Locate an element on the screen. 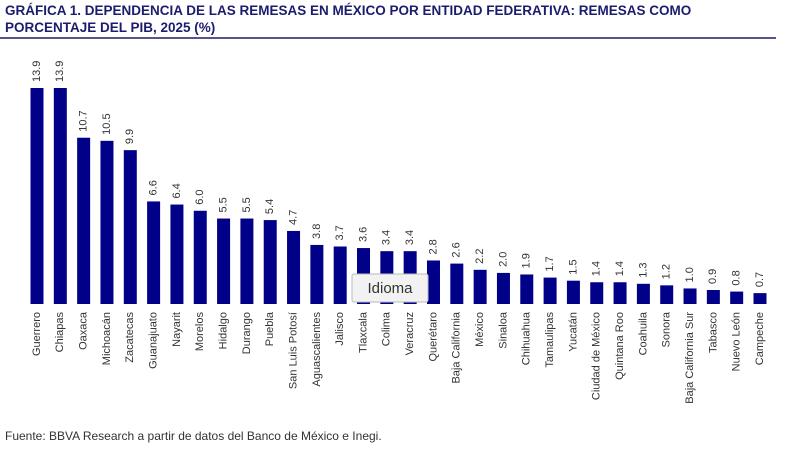 The height and width of the screenshot is (464, 800). tooltip: Idioma is located at coordinates (390, 288).